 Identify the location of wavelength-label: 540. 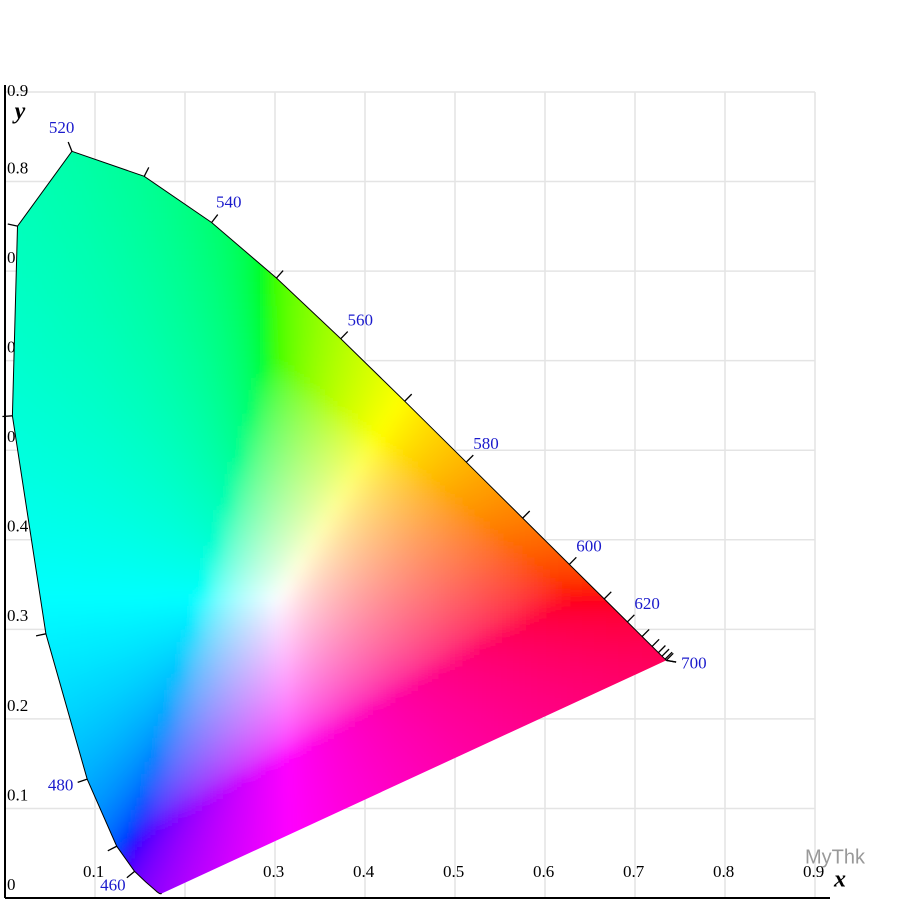
(229, 201).